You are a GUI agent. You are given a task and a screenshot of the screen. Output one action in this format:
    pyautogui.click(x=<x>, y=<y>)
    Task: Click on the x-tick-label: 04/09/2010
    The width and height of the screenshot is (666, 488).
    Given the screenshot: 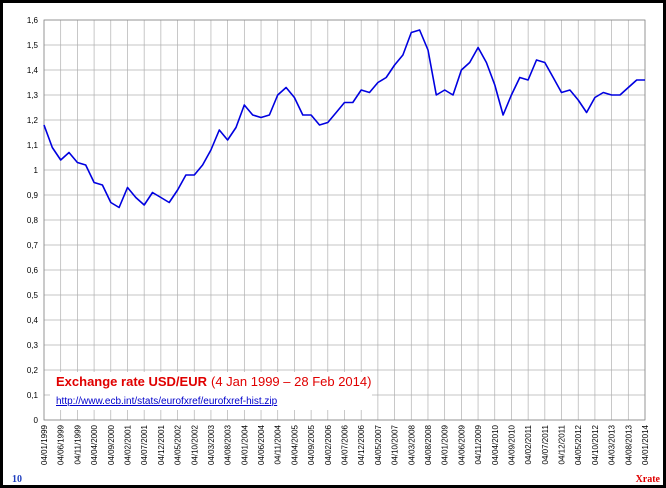 What is the action you would take?
    pyautogui.click(x=511, y=444)
    